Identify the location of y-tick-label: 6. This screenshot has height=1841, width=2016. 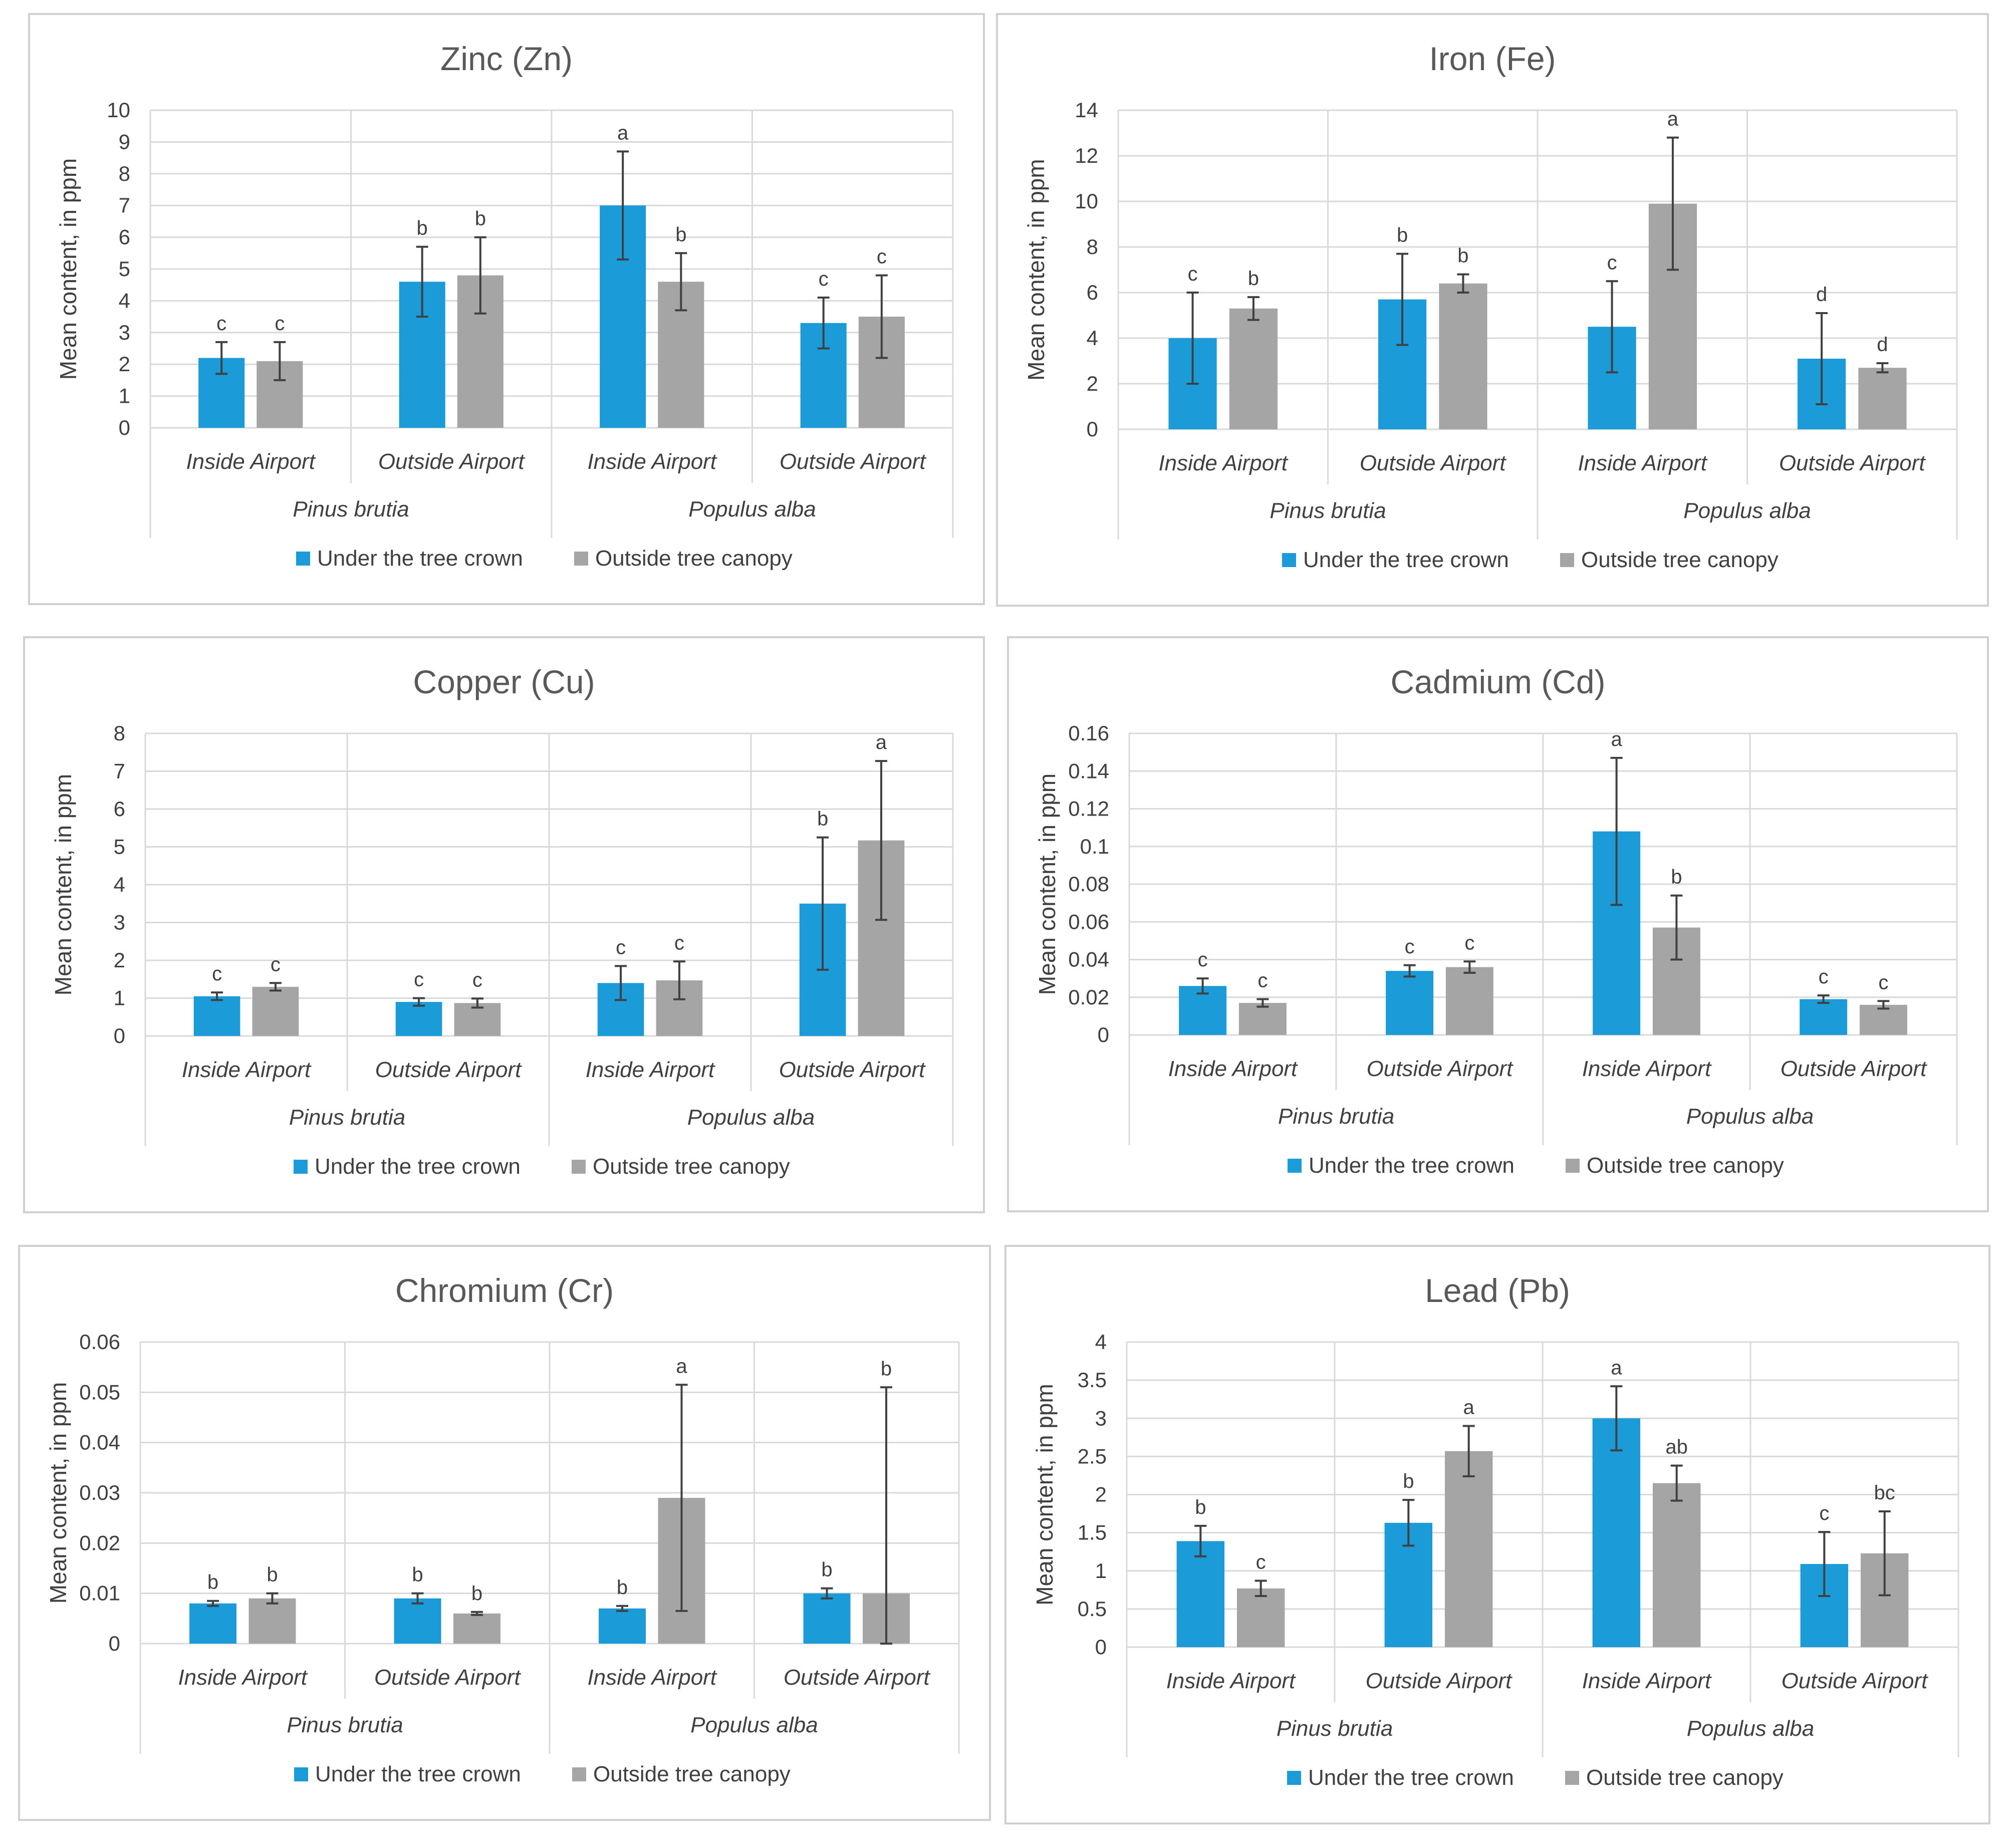
(1092, 292).